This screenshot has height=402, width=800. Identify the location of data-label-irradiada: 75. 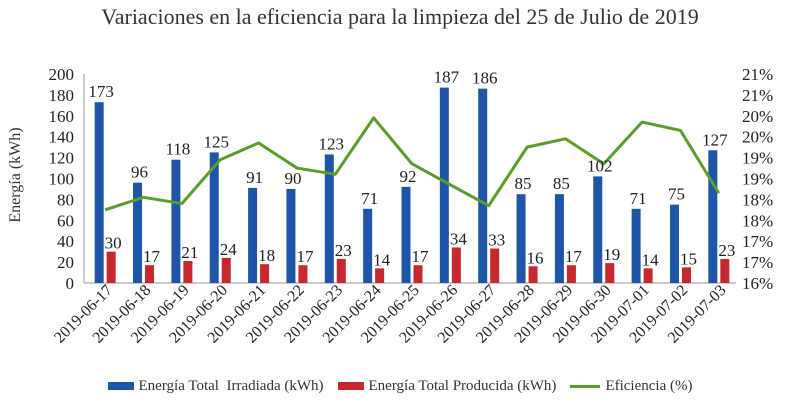
(676, 194).